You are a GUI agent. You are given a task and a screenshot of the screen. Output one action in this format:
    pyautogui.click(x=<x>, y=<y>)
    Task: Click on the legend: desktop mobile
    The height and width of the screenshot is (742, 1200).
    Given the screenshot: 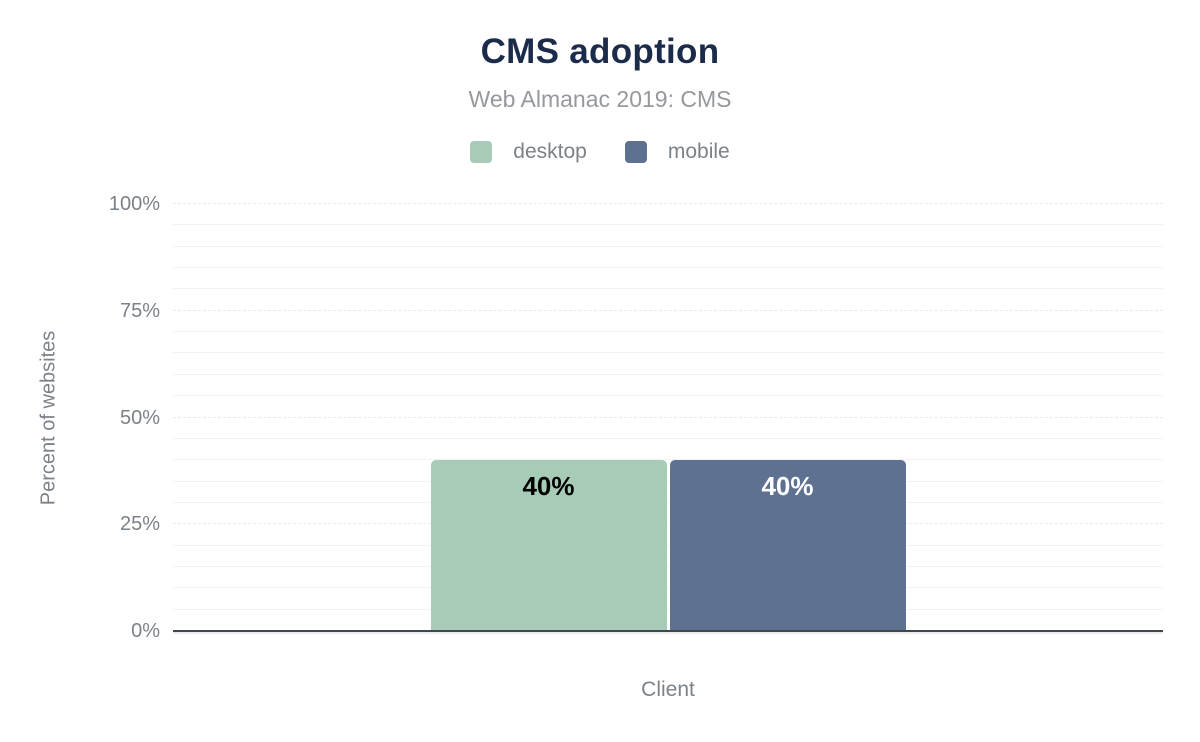 What is the action you would take?
    pyautogui.click(x=600, y=152)
    